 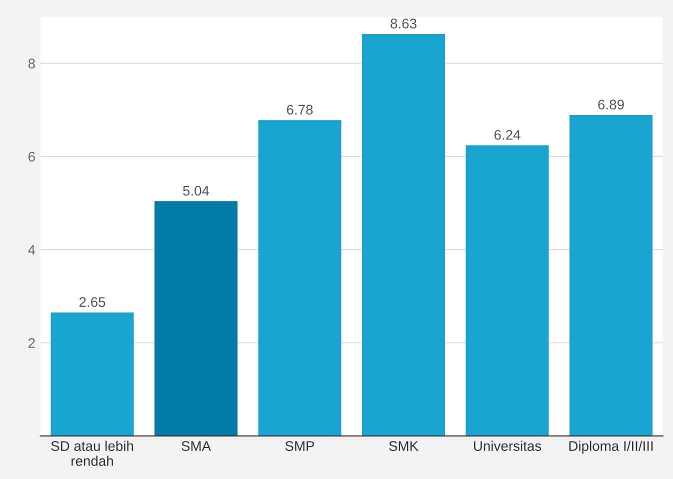 I want to click on data-label: 5.04, so click(x=196, y=191).